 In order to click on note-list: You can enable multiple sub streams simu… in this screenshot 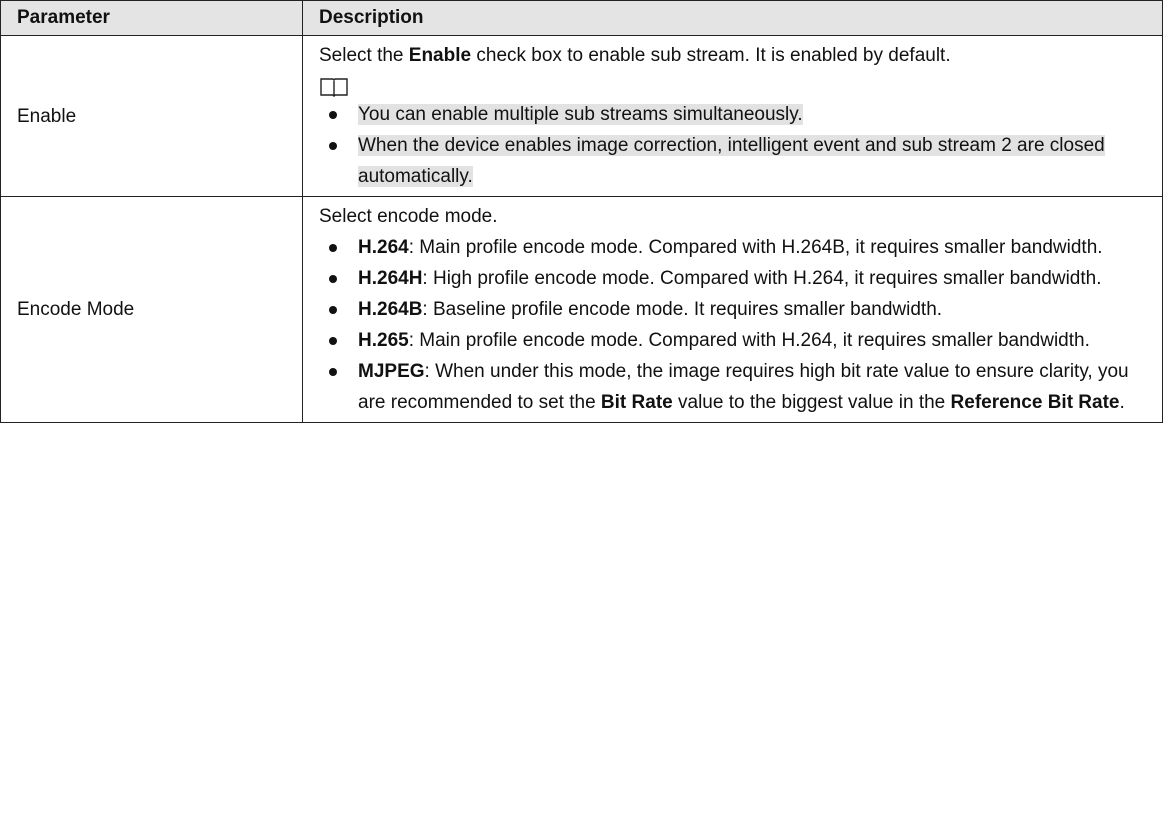, I will do `click(733, 145)`.